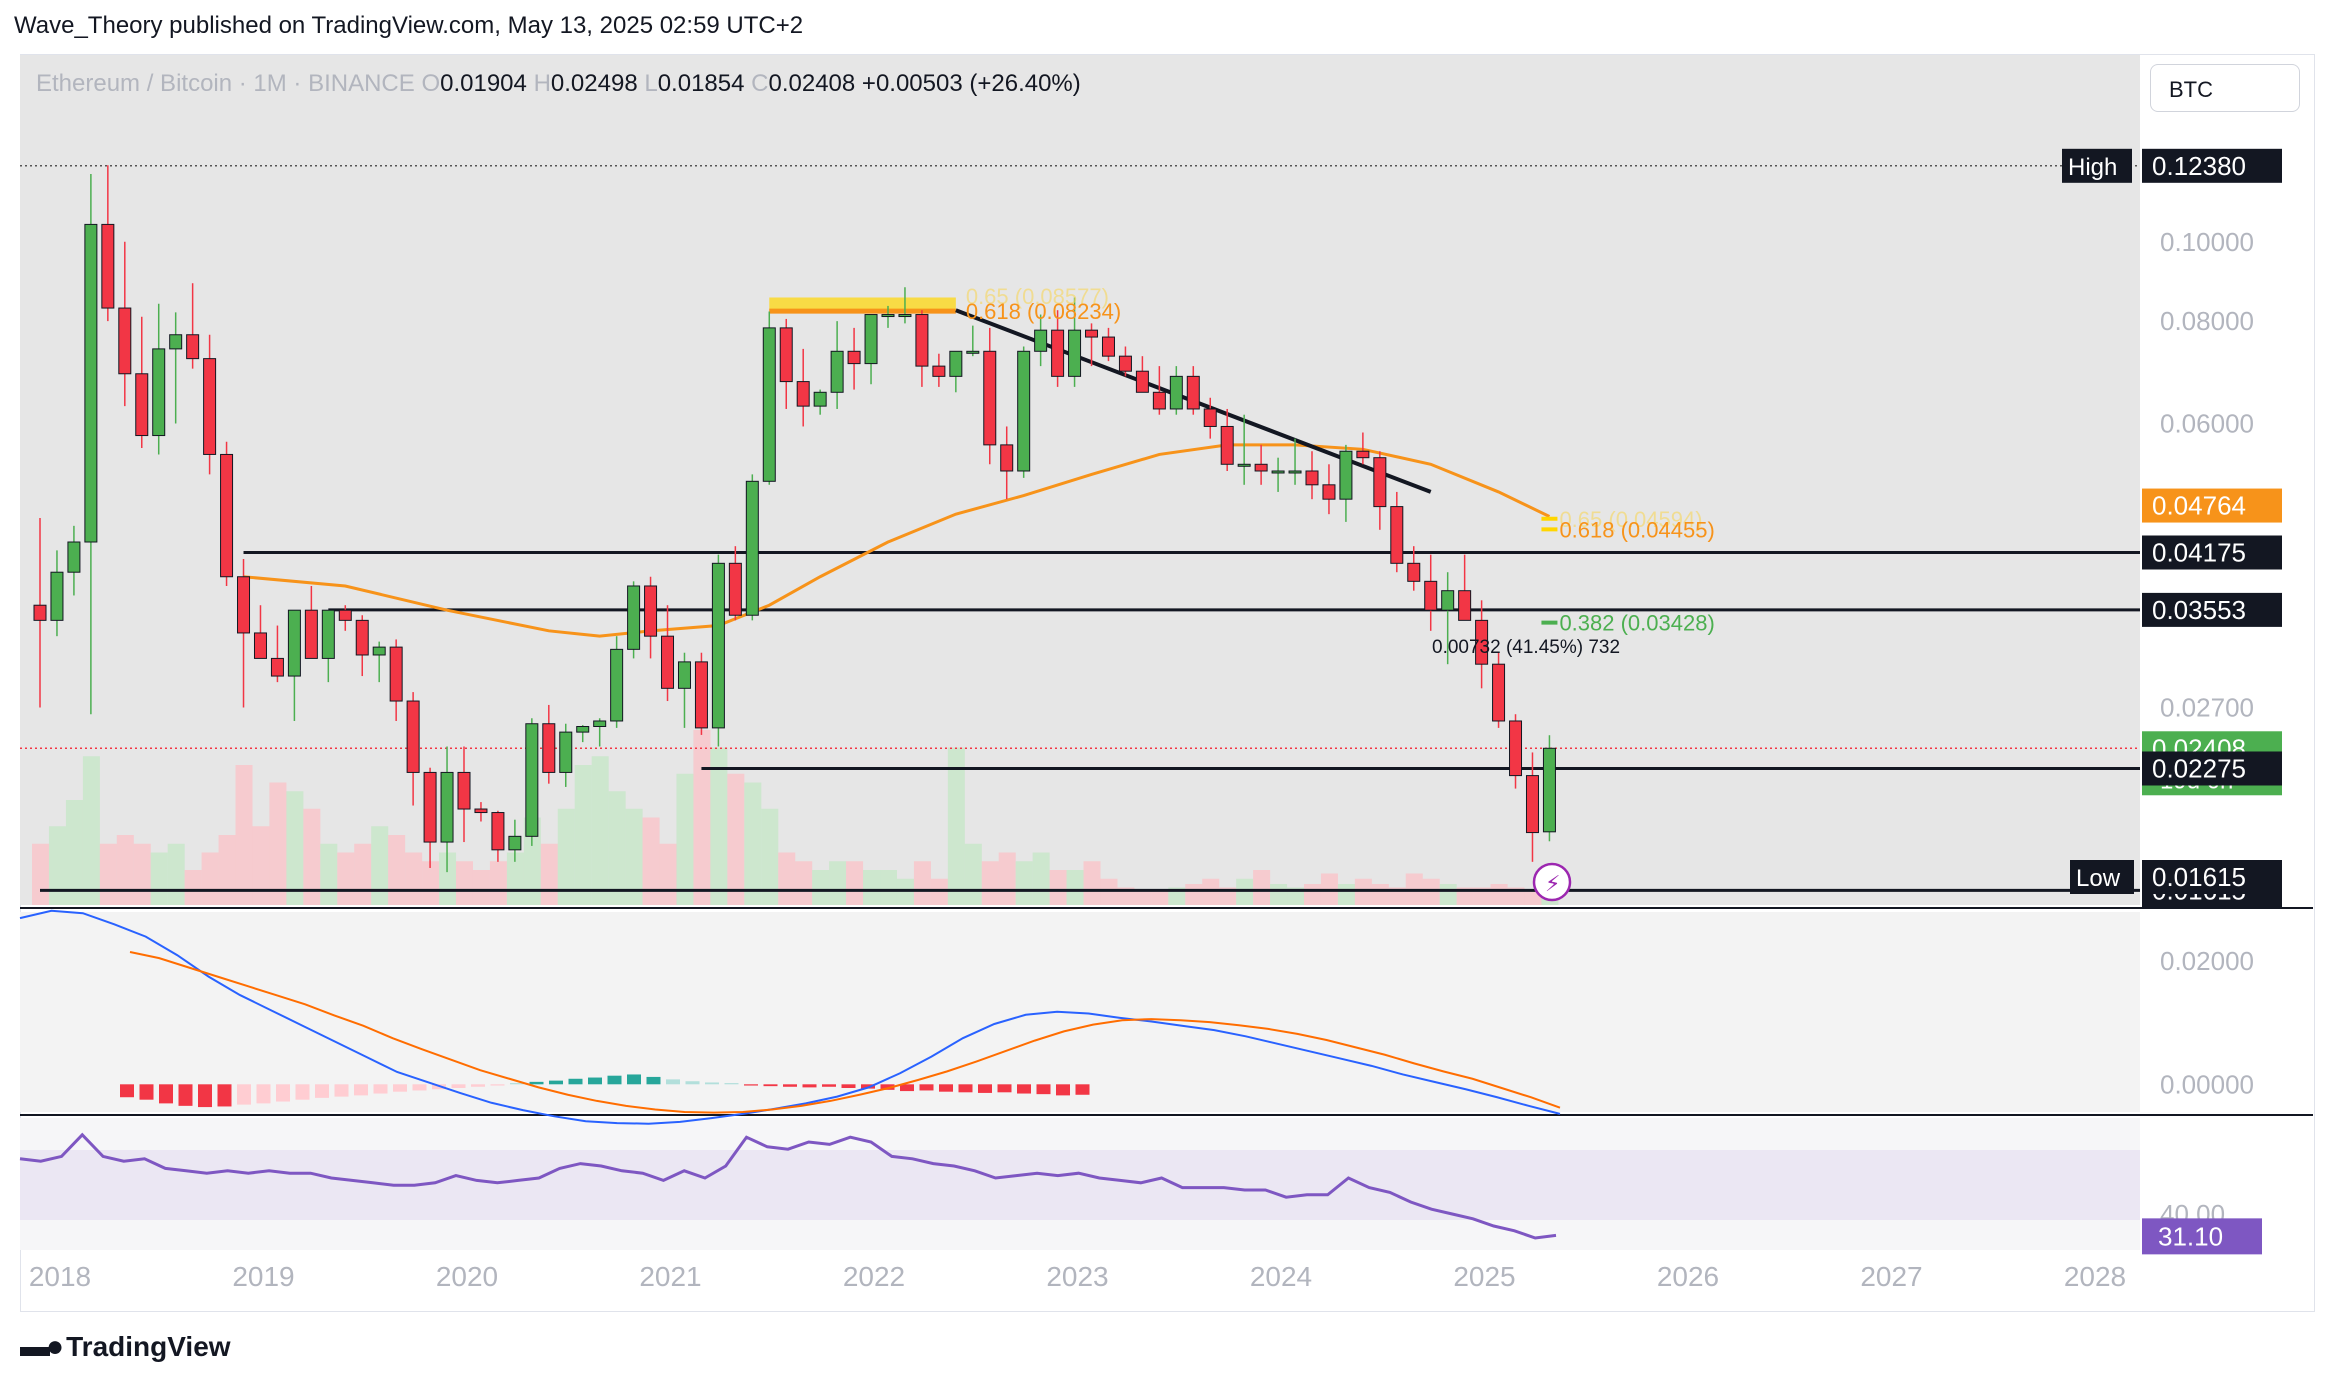 The height and width of the screenshot is (1378, 2332). Describe the element at coordinates (225, 83) in the screenshot. I see `symbol-label: Ethereum / Bitcoin · 1M · BINANCE` at that location.